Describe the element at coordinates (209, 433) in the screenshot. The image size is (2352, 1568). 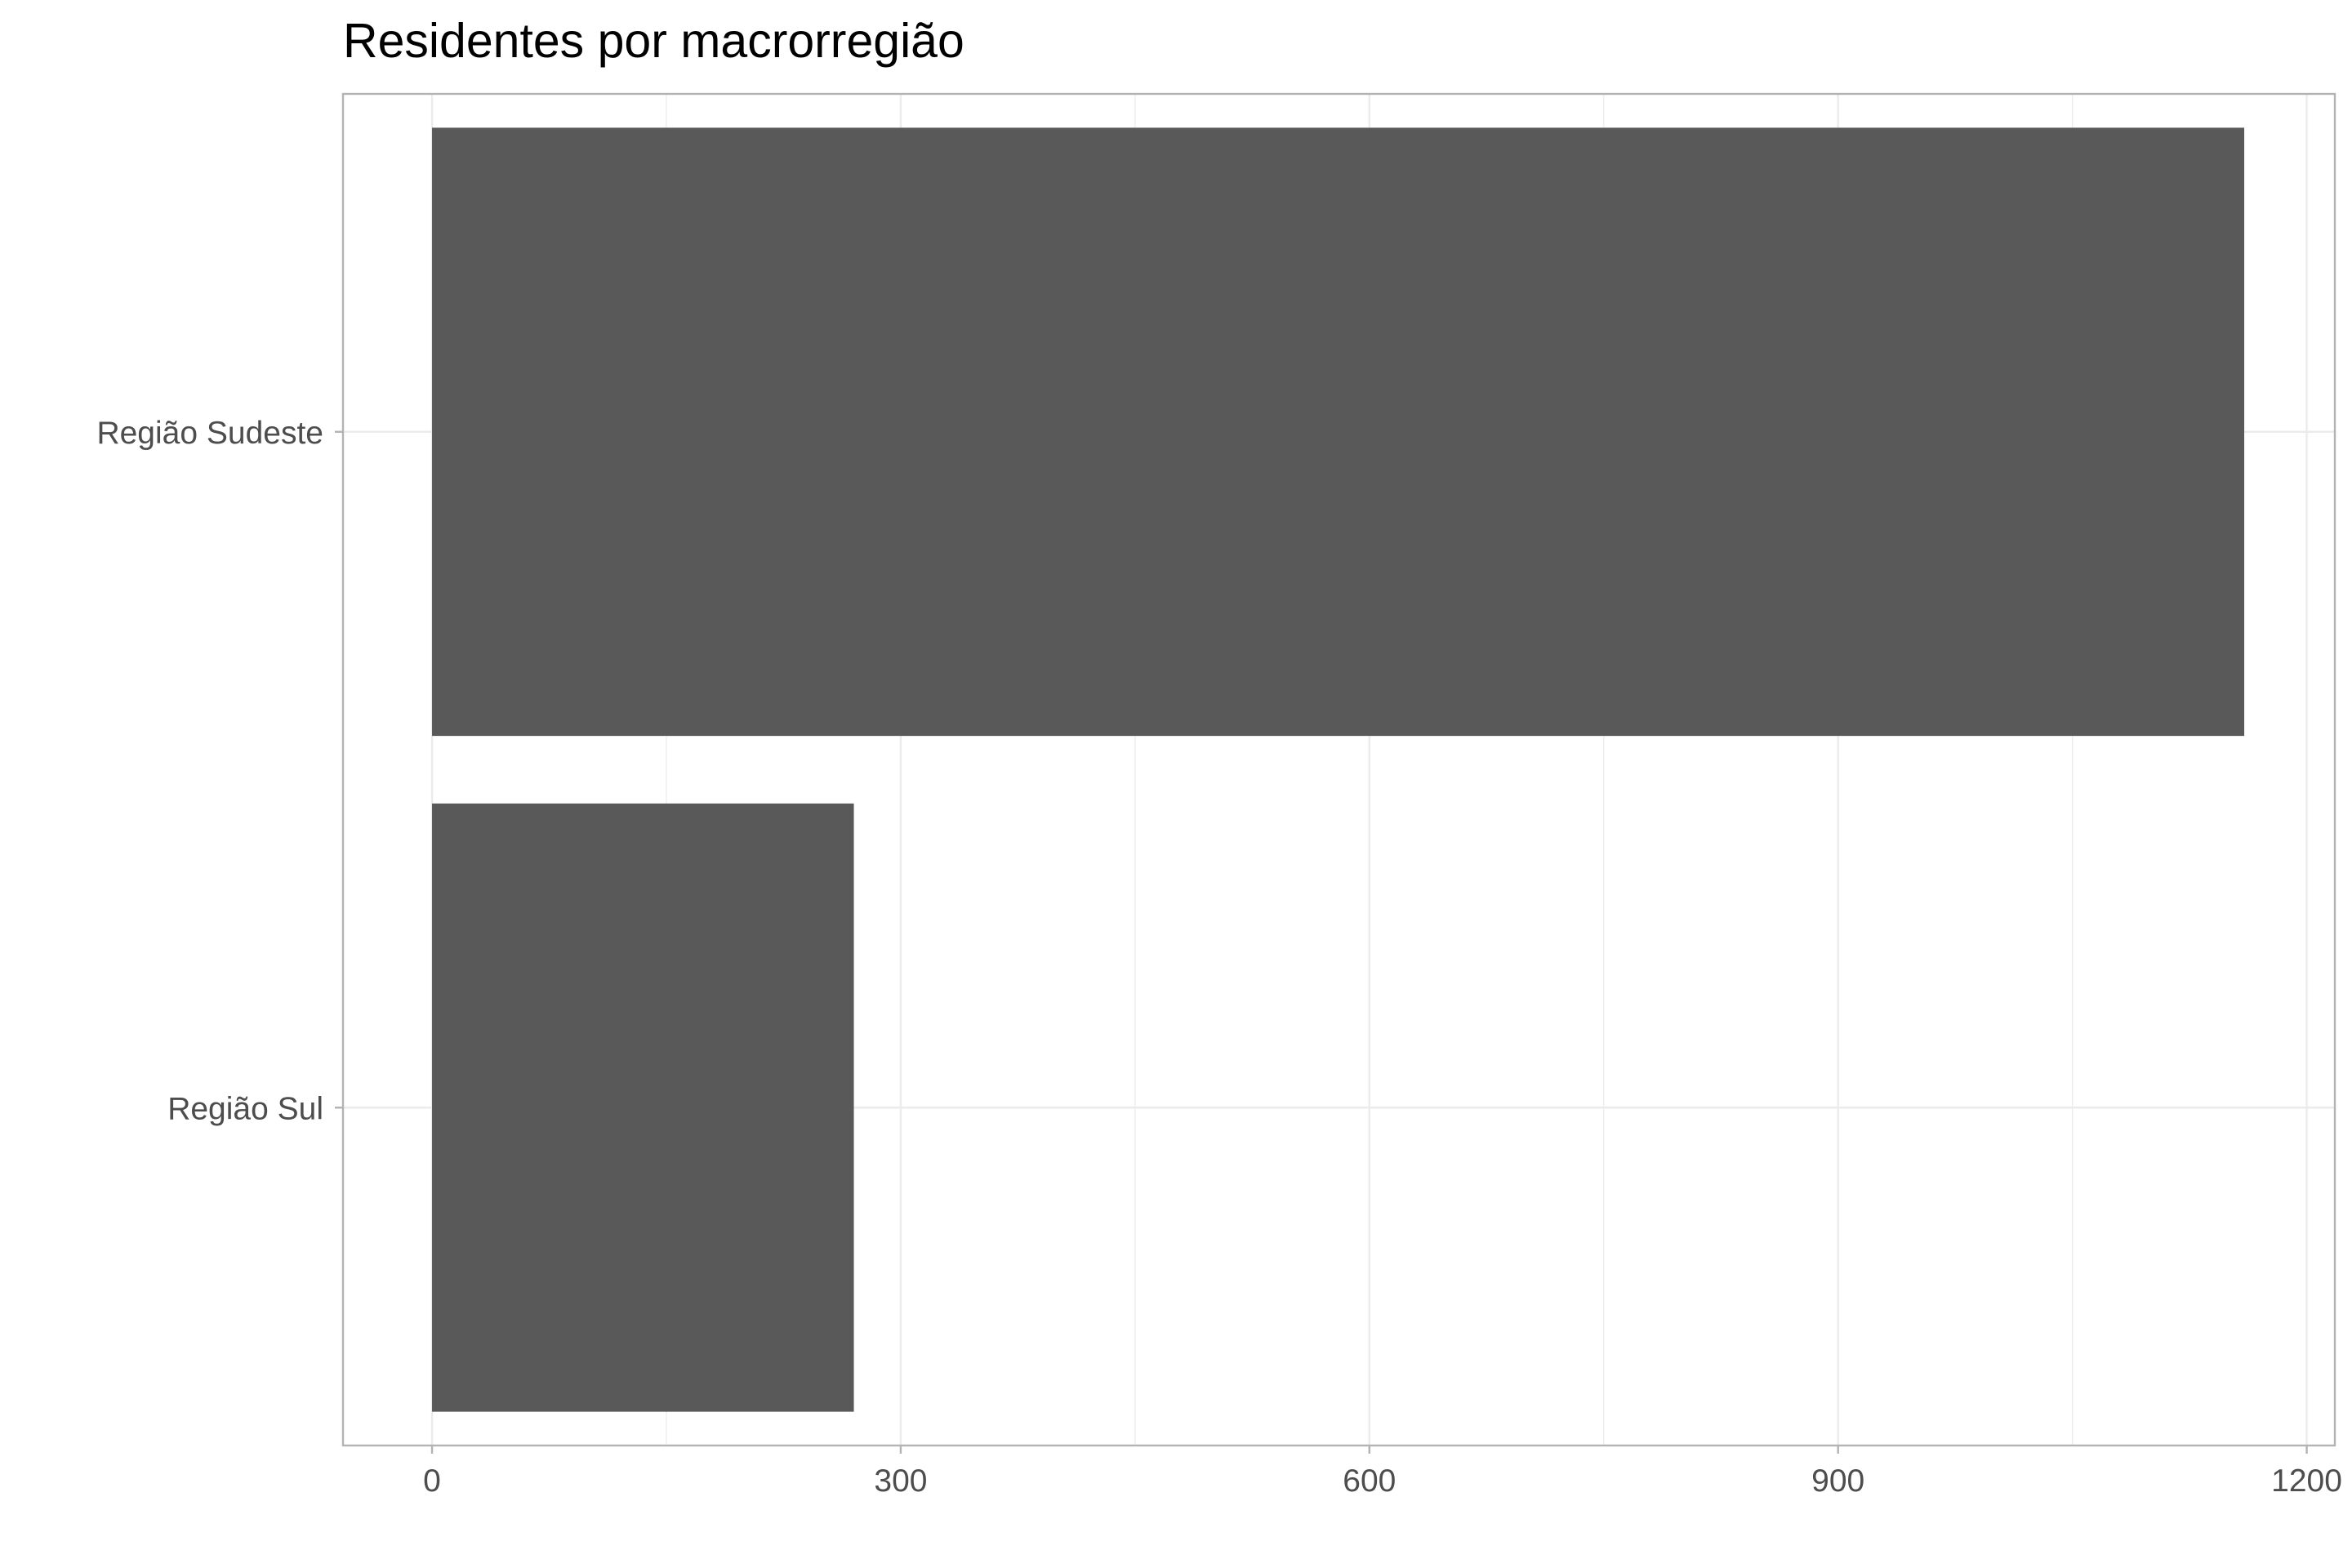
I see `y-tick-label: Região Sudeste` at that location.